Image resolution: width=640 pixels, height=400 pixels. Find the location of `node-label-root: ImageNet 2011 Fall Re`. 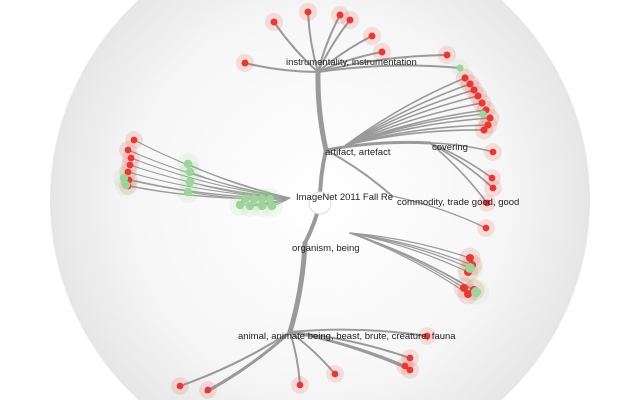

node-label-root: ImageNet 2011 Fall Re is located at coordinates (344, 197).